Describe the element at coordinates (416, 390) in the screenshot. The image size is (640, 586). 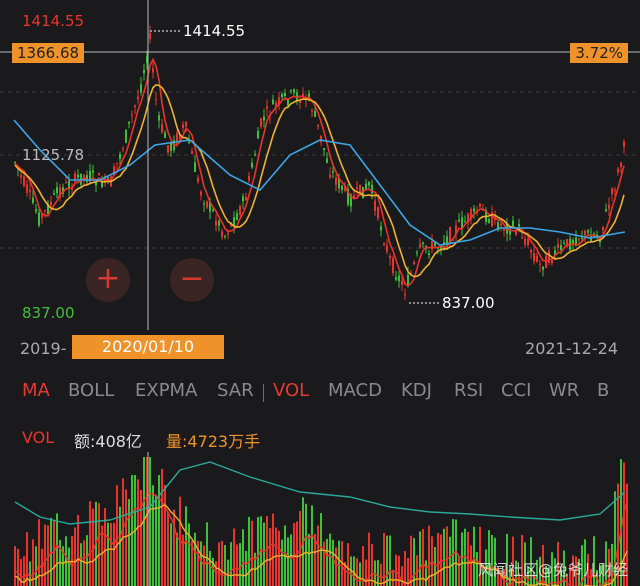
I see `tab-kdj: KDJ` at that location.